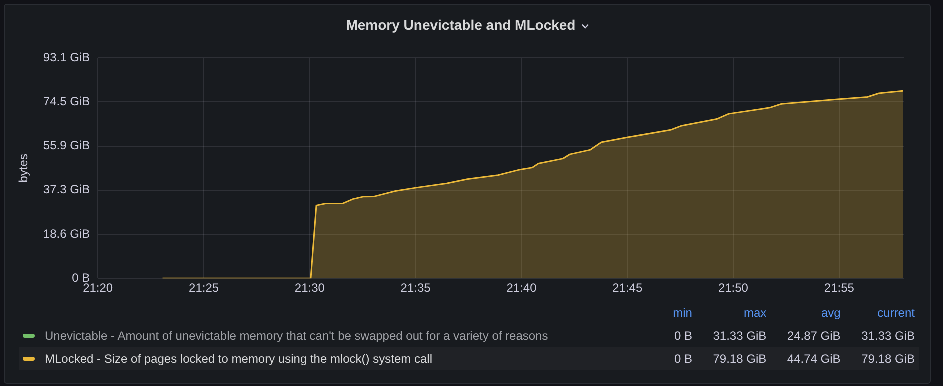  I want to click on y-tick-label: 37.3 GiB, so click(66, 189).